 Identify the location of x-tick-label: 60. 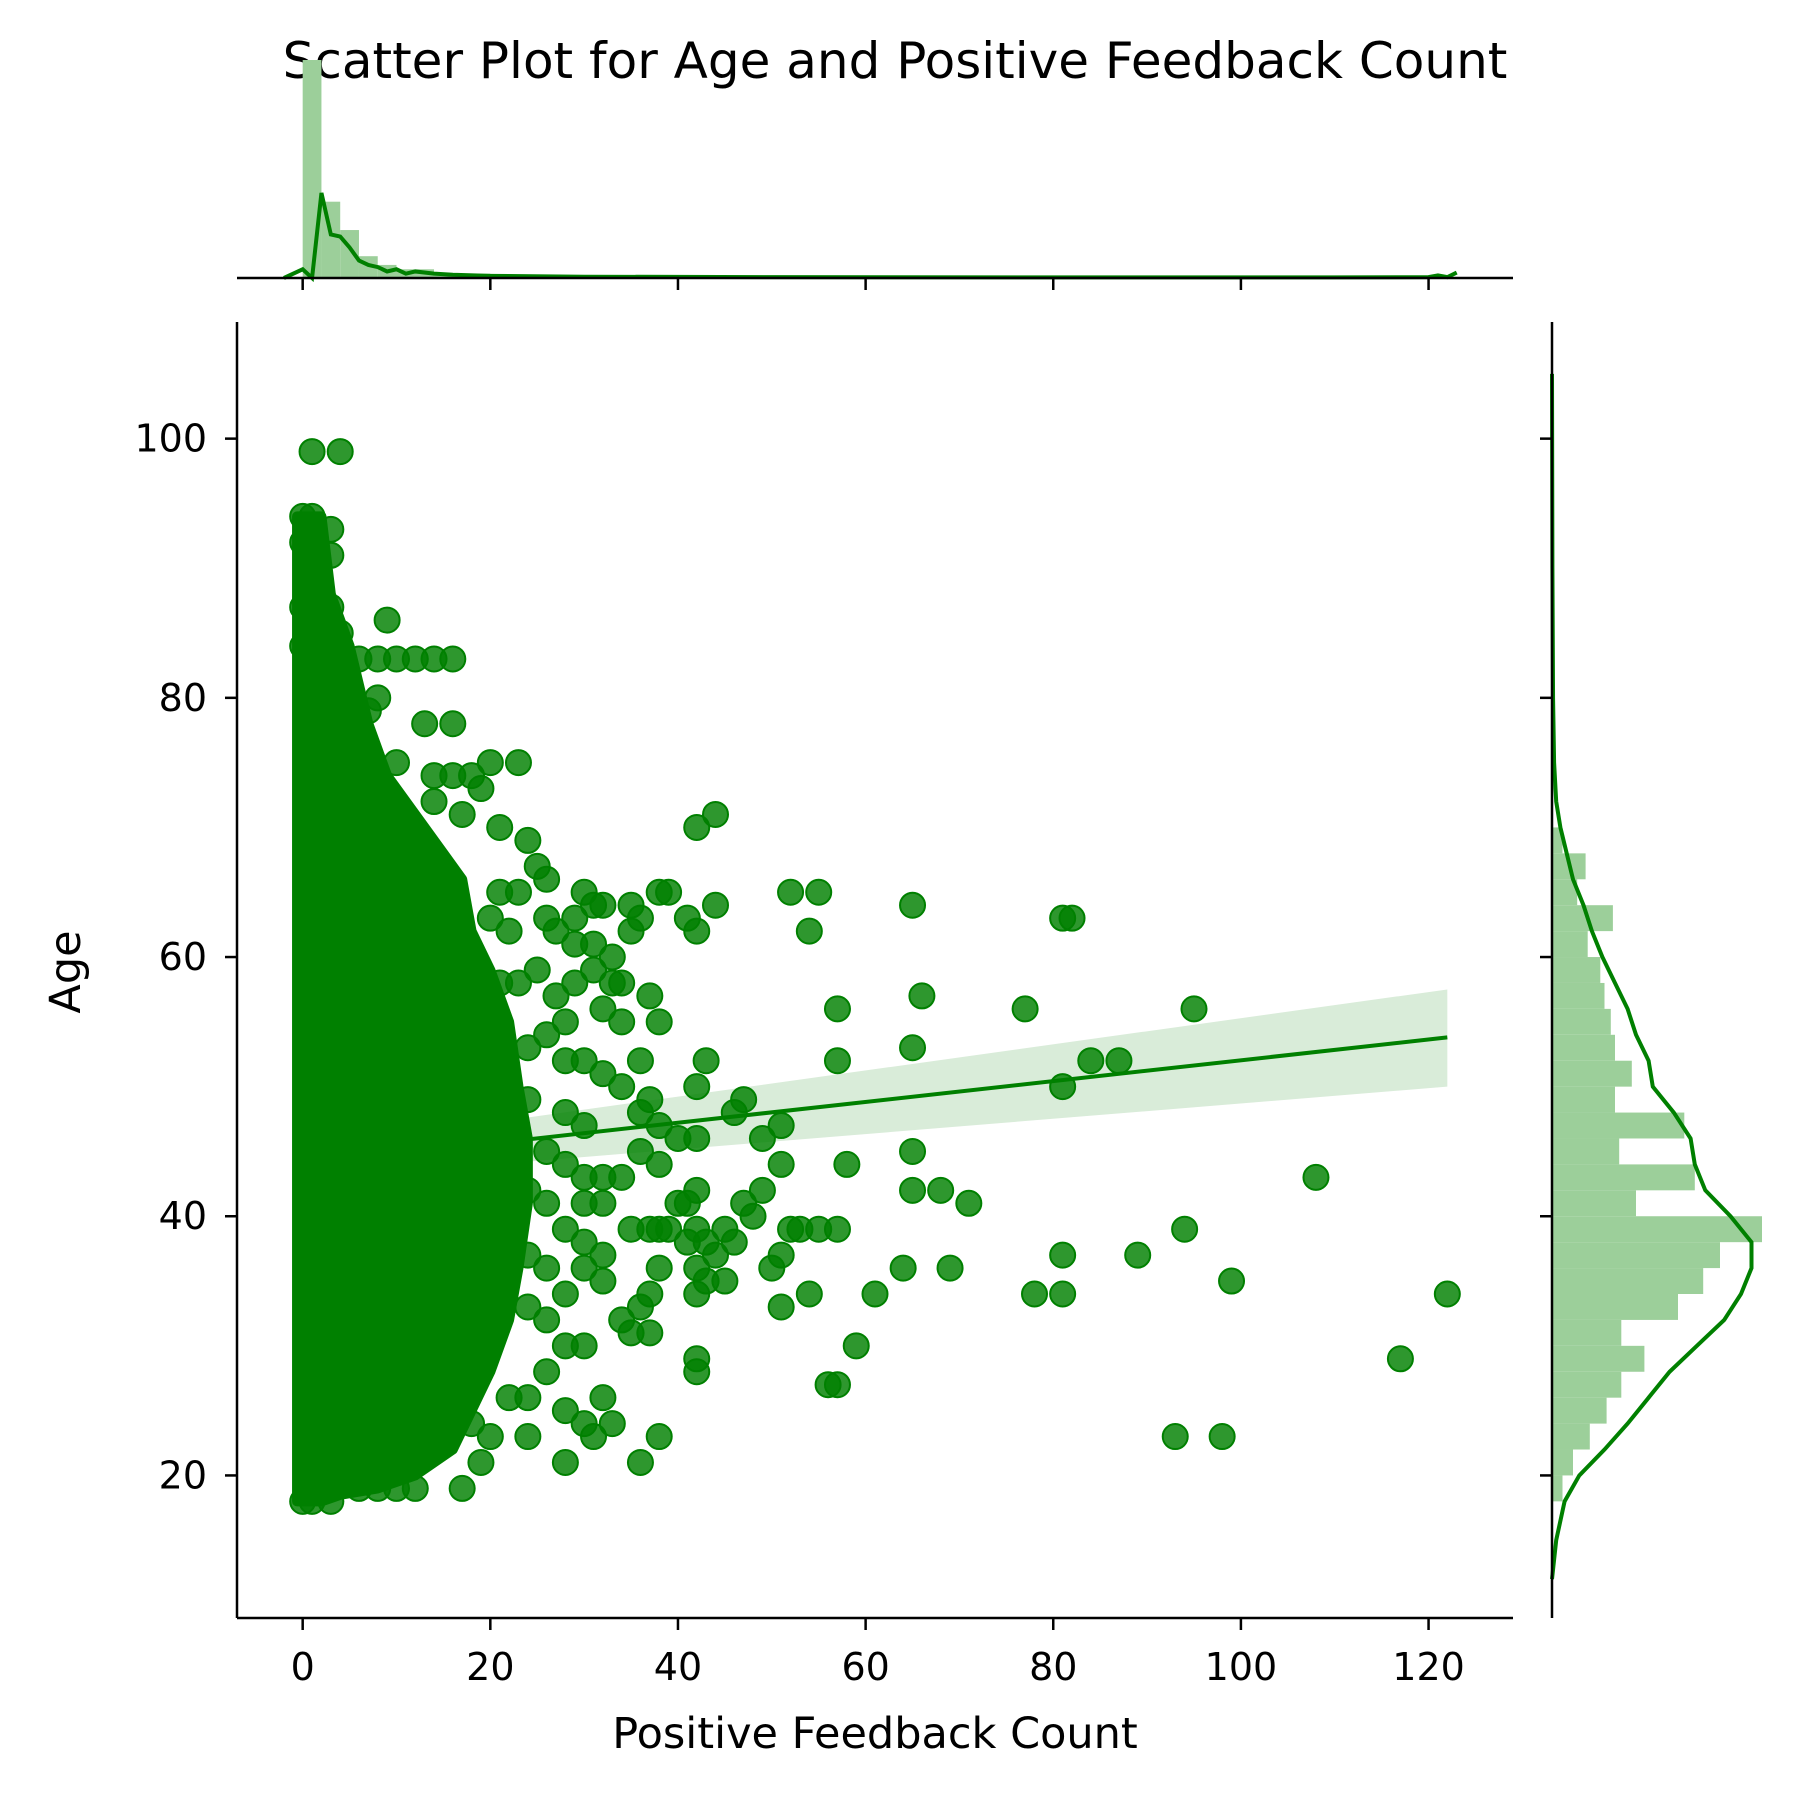
(865, 1667).